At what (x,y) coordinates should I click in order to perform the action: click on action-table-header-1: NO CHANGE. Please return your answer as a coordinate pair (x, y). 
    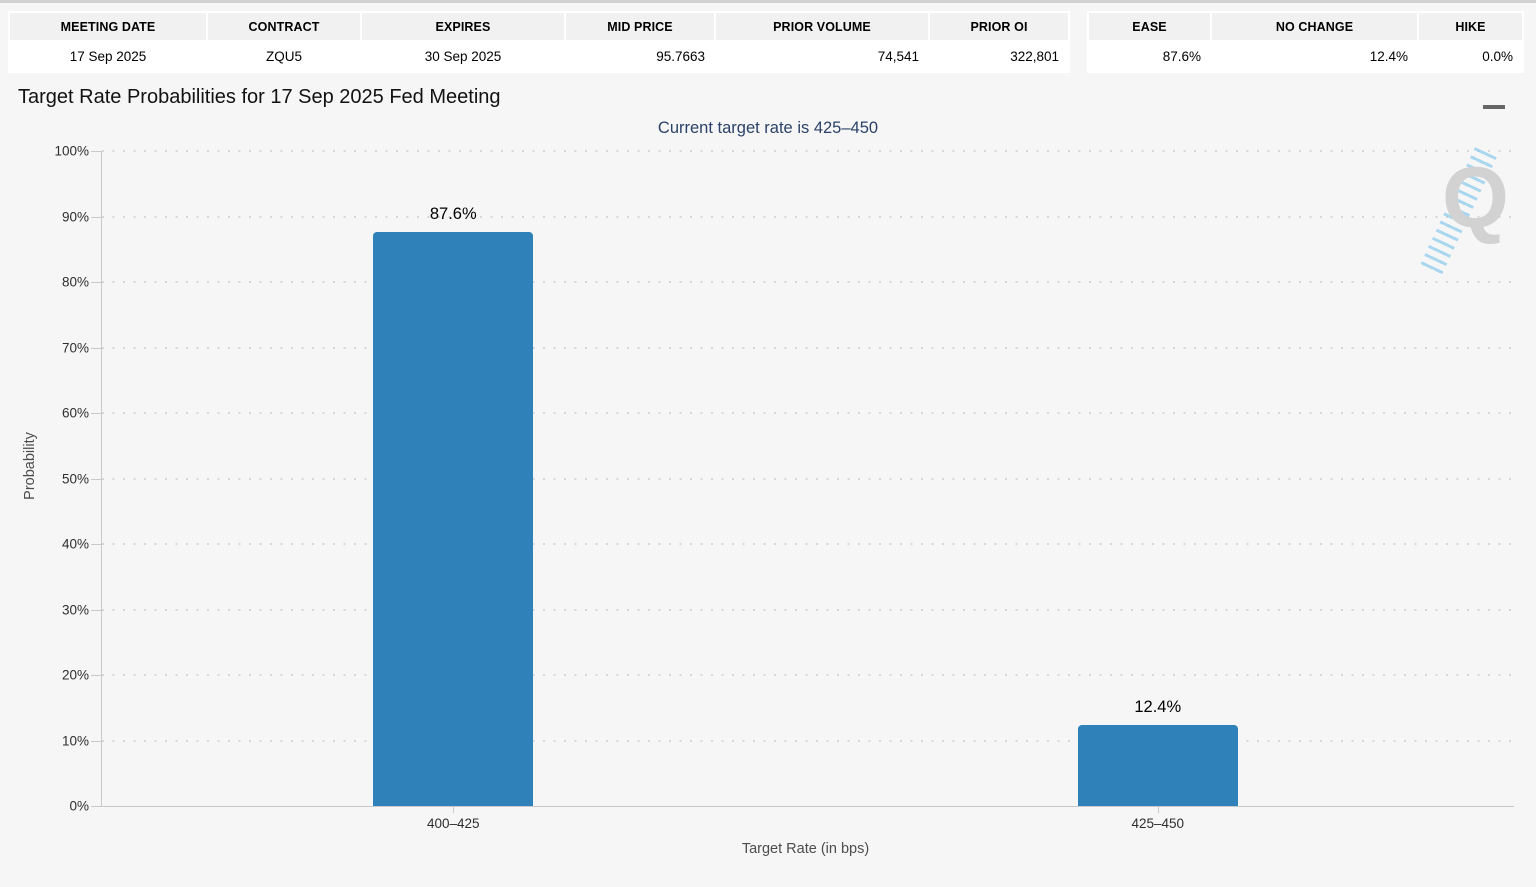
    Looking at the image, I should click on (1314, 26).